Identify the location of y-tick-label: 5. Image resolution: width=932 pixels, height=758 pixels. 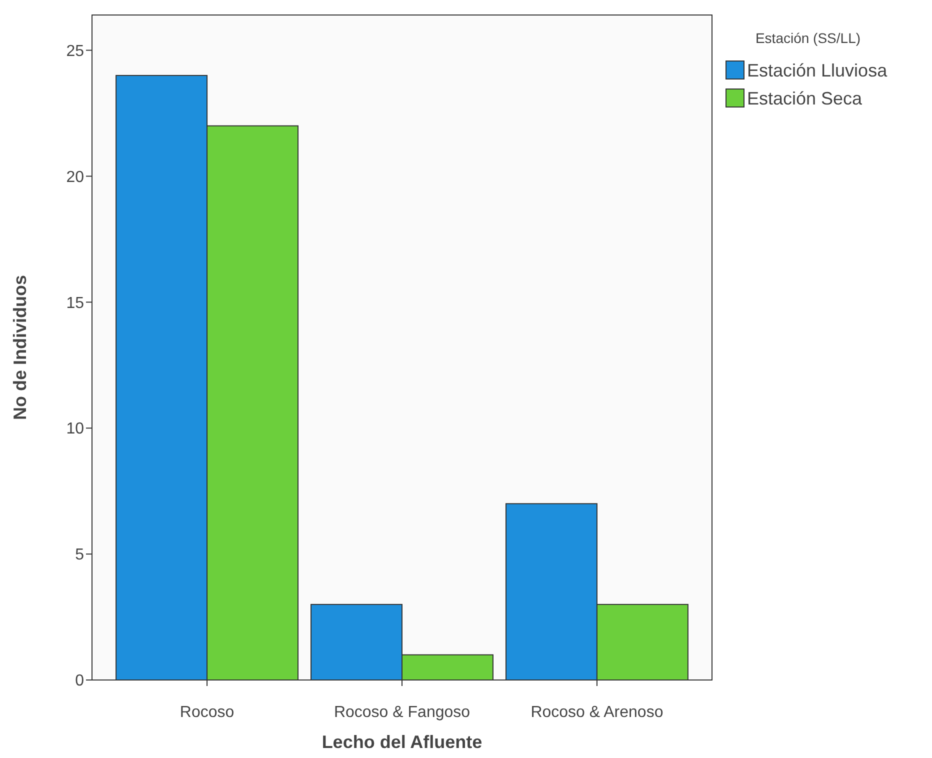
(79, 555).